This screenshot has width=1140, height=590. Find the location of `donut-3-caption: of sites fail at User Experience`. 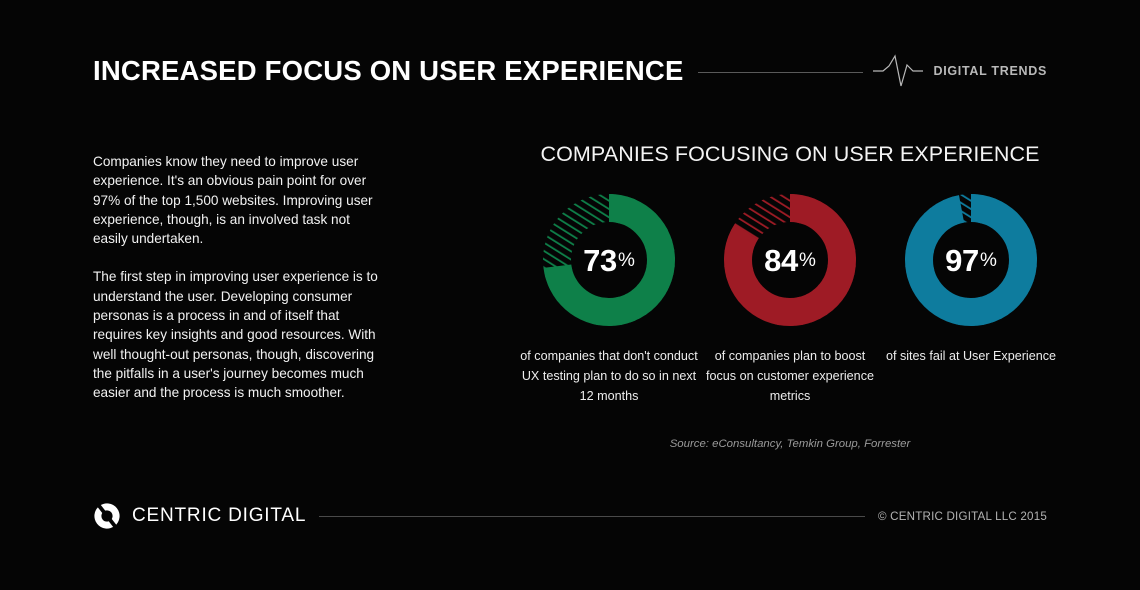

donut-3-caption: of sites fail at User Experience is located at coordinates (971, 356).